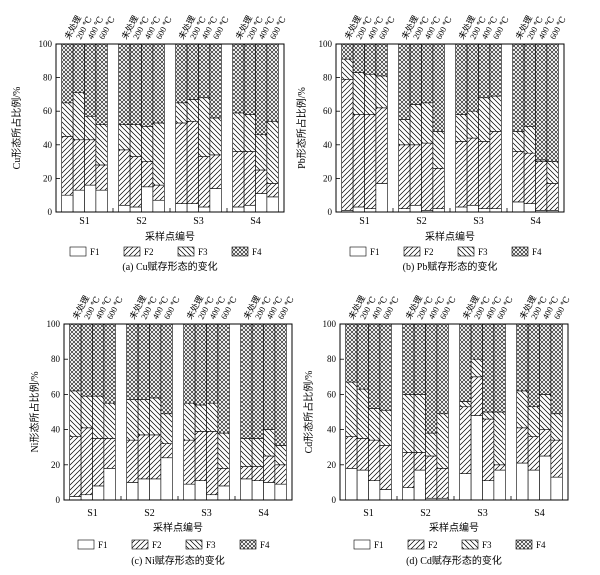  I want to click on category-label: S1, so click(364, 221).